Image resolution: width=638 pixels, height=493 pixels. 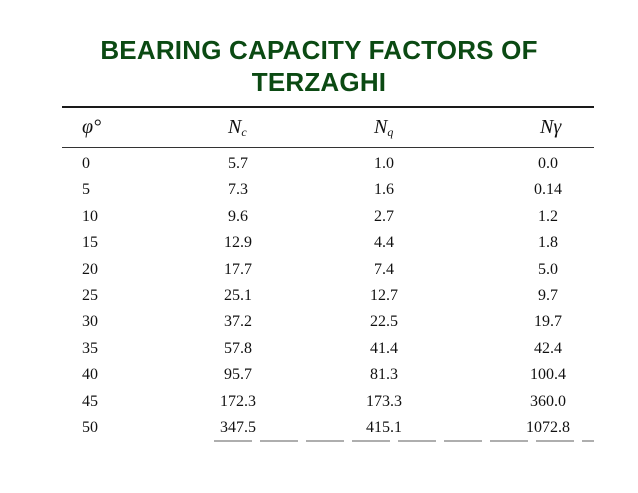 What do you see at coordinates (384, 163) in the screenshot?
I see `cell-nq: 1.0` at bounding box center [384, 163].